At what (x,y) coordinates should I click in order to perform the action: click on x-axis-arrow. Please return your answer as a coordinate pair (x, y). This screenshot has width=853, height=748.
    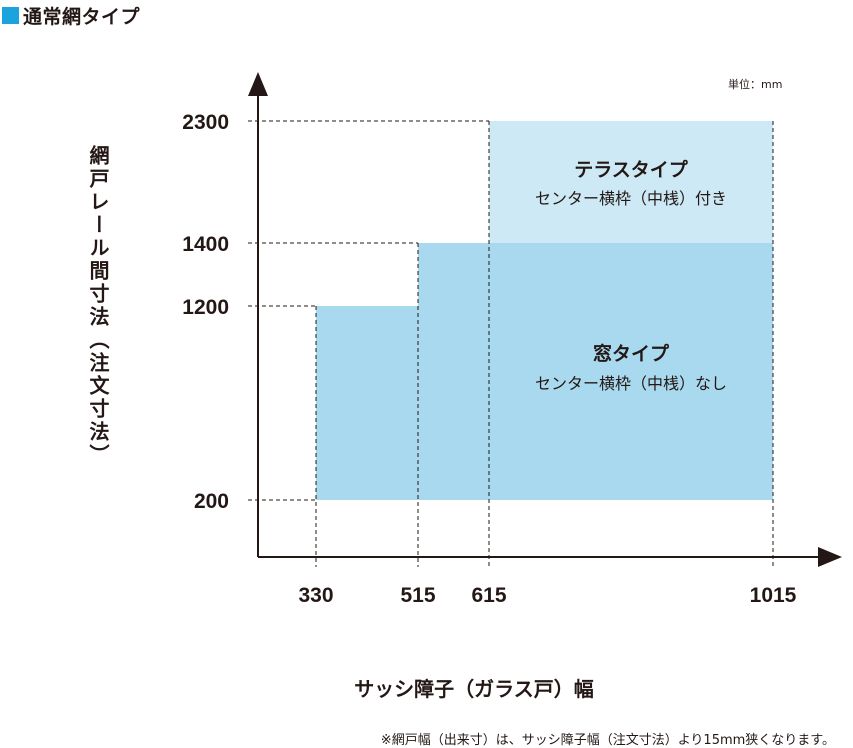
    Looking at the image, I should click on (830, 557).